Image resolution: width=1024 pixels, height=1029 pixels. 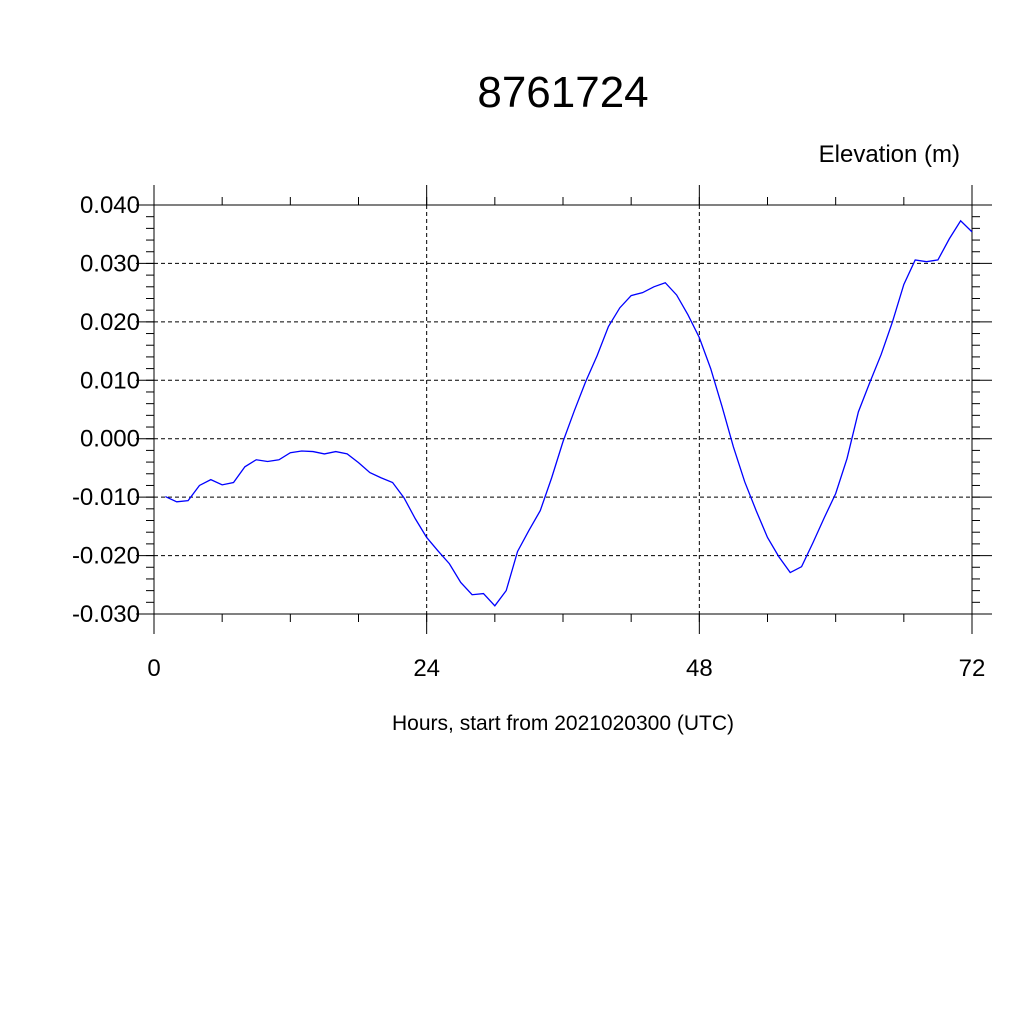 What do you see at coordinates (106, 614) in the screenshot?
I see `y-tick-label: -0.030` at bounding box center [106, 614].